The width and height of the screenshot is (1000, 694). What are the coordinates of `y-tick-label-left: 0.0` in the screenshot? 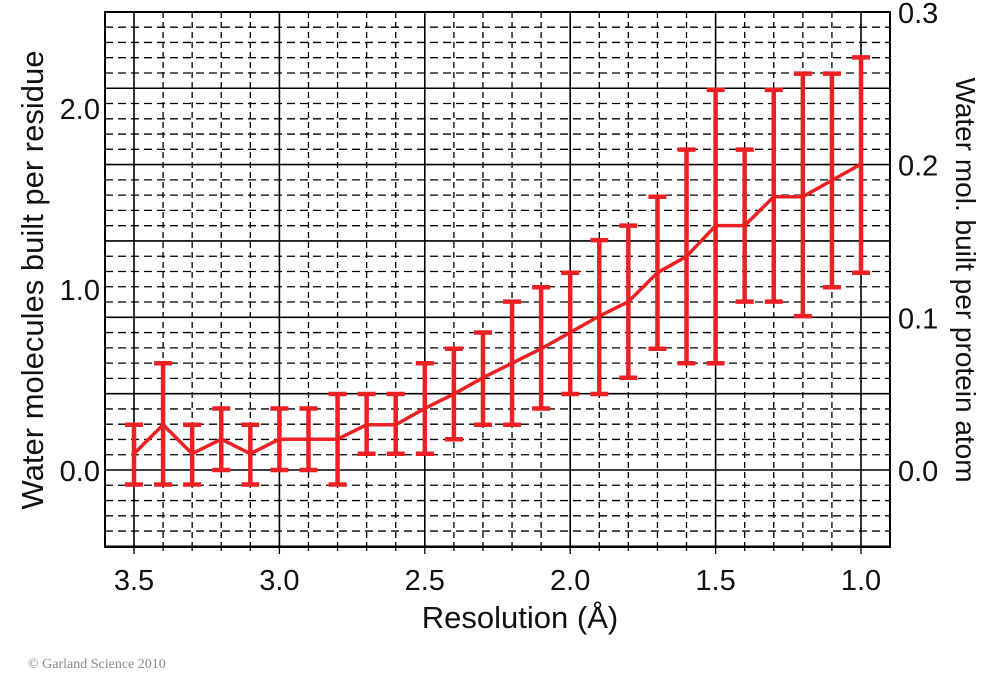 It's located at (80, 472).